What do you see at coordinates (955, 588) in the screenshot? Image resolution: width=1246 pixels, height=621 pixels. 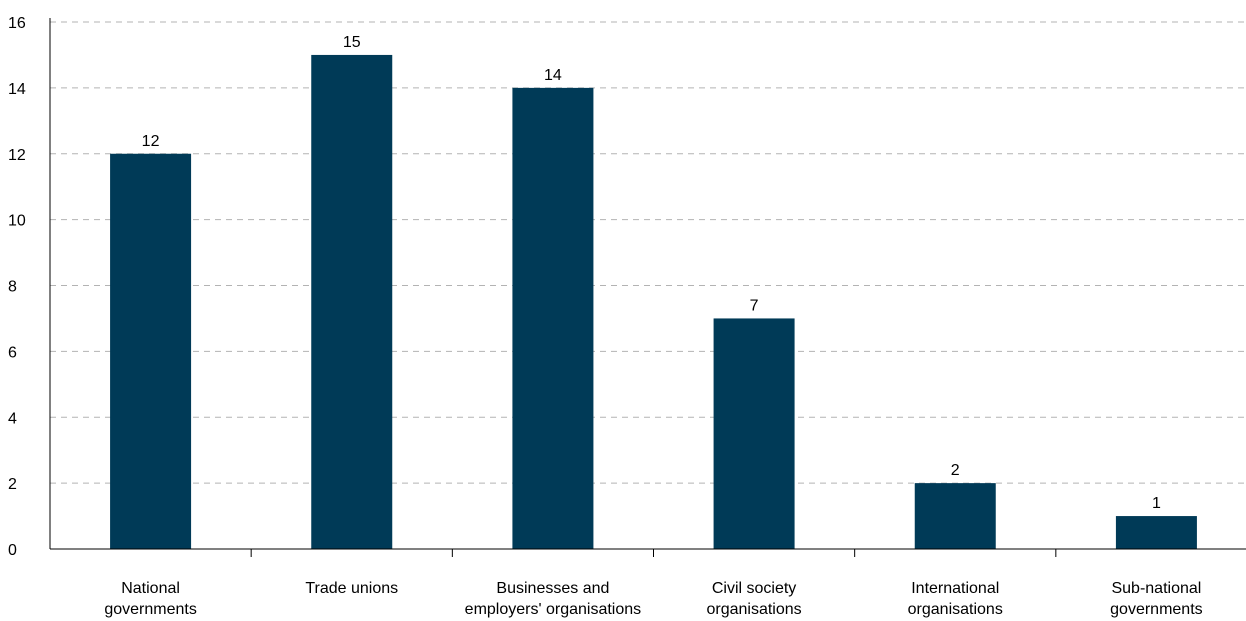 I see `x-category-label-line: International` at bounding box center [955, 588].